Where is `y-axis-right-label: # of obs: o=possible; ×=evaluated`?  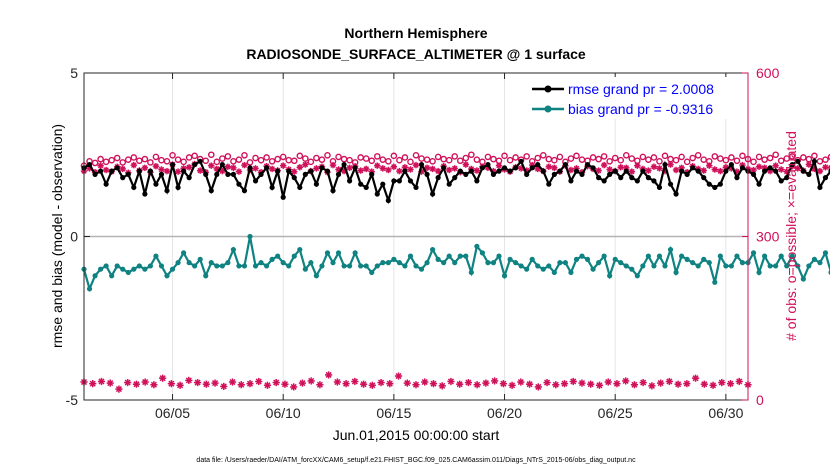 y-axis-right-label: # of obs: o=possible; ×=evaluated is located at coordinates (791, 236).